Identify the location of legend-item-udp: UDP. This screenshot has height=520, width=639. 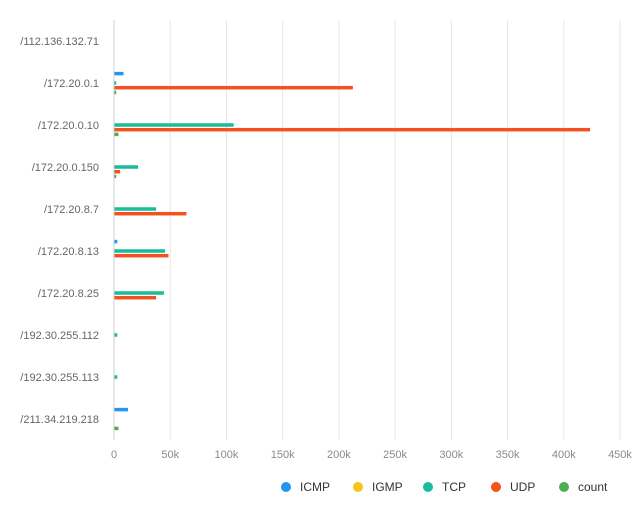
(513, 487).